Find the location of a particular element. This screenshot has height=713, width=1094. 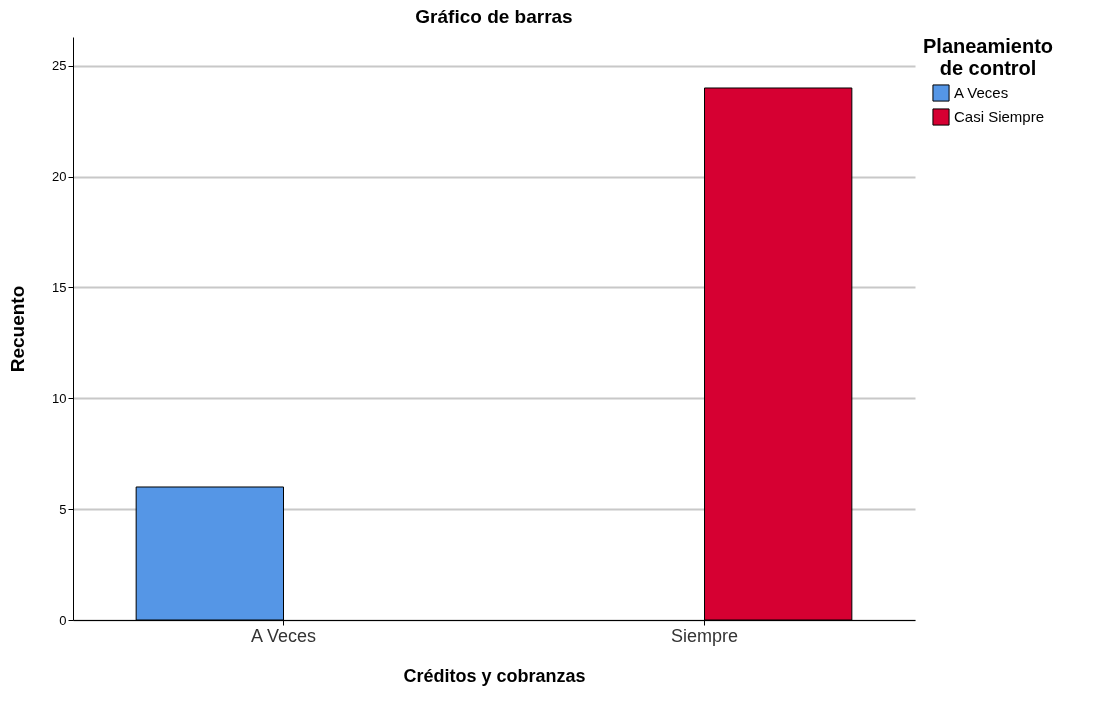

y-tick-label: 0 is located at coordinates (63, 620).